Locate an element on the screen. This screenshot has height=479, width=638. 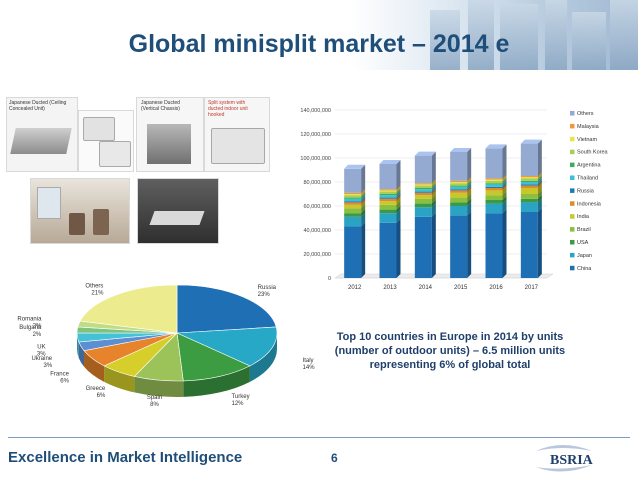
y-tick-label: 100,000,000 is located at coordinates (315, 159).